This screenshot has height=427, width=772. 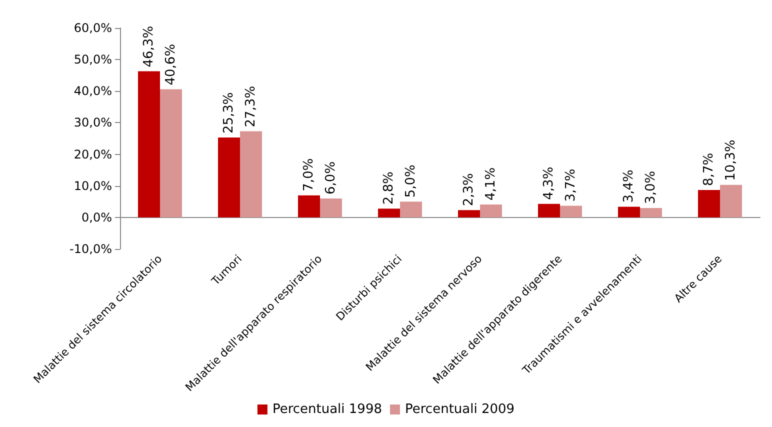 I want to click on y-tick-label: 60,0%, so click(x=93, y=28).